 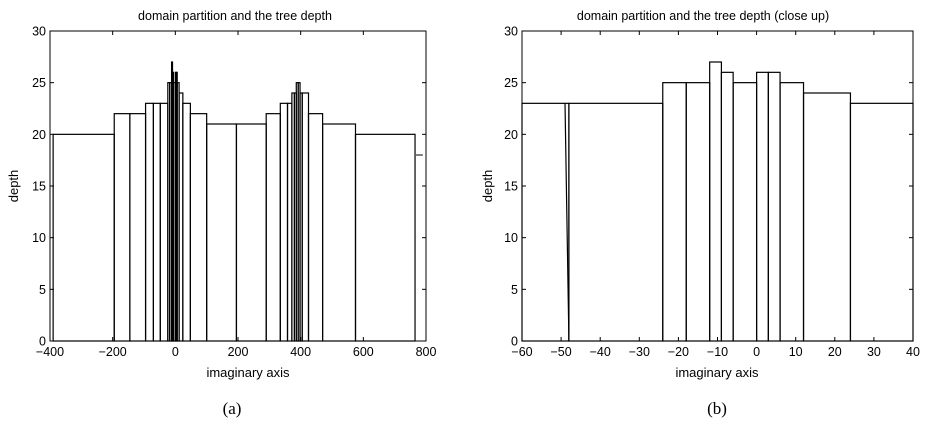 I want to click on x-tick-label: 800, so click(x=426, y=352).